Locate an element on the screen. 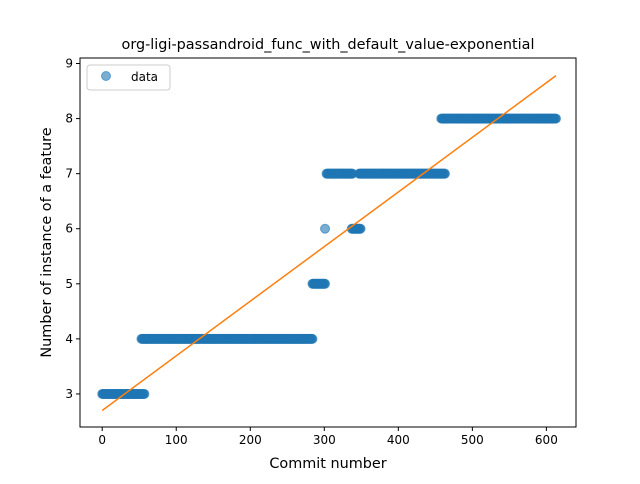 Image resolution: width=640 pixels, height=484 pixels. y-tick-label: 4 is located at coordinates (69, 339).